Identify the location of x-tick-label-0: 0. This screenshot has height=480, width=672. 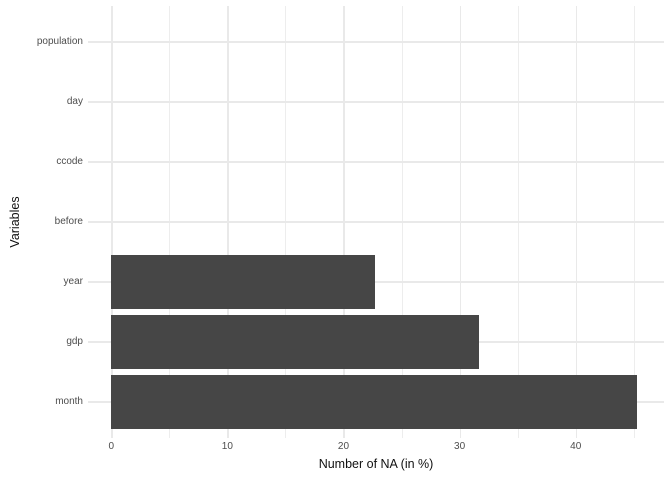
(111, 446).